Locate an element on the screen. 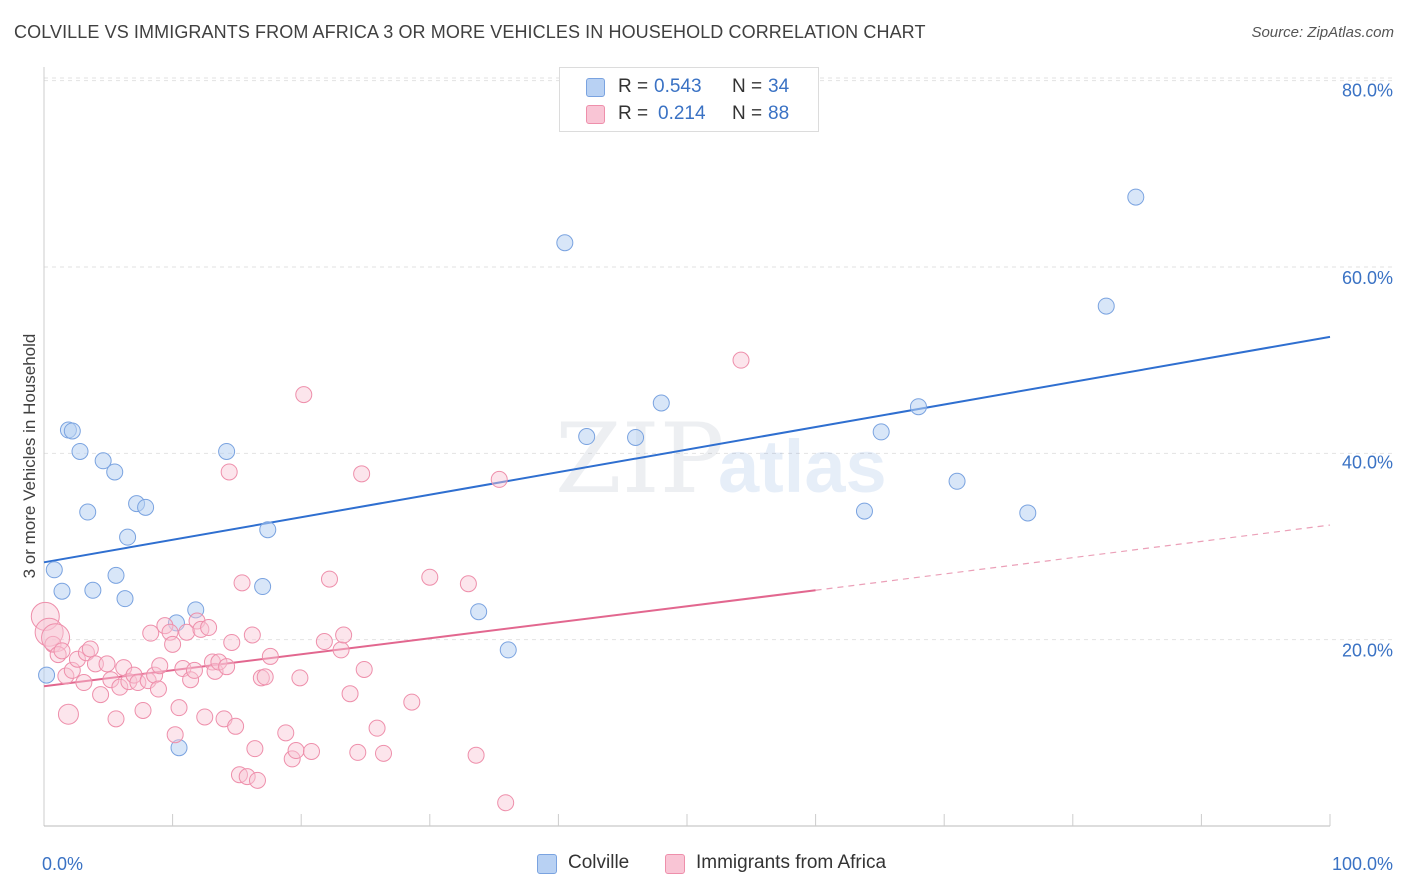 This screenshot has width=1406, height=892. watermark-zip: ZIP is located at coordinates (639, 459).